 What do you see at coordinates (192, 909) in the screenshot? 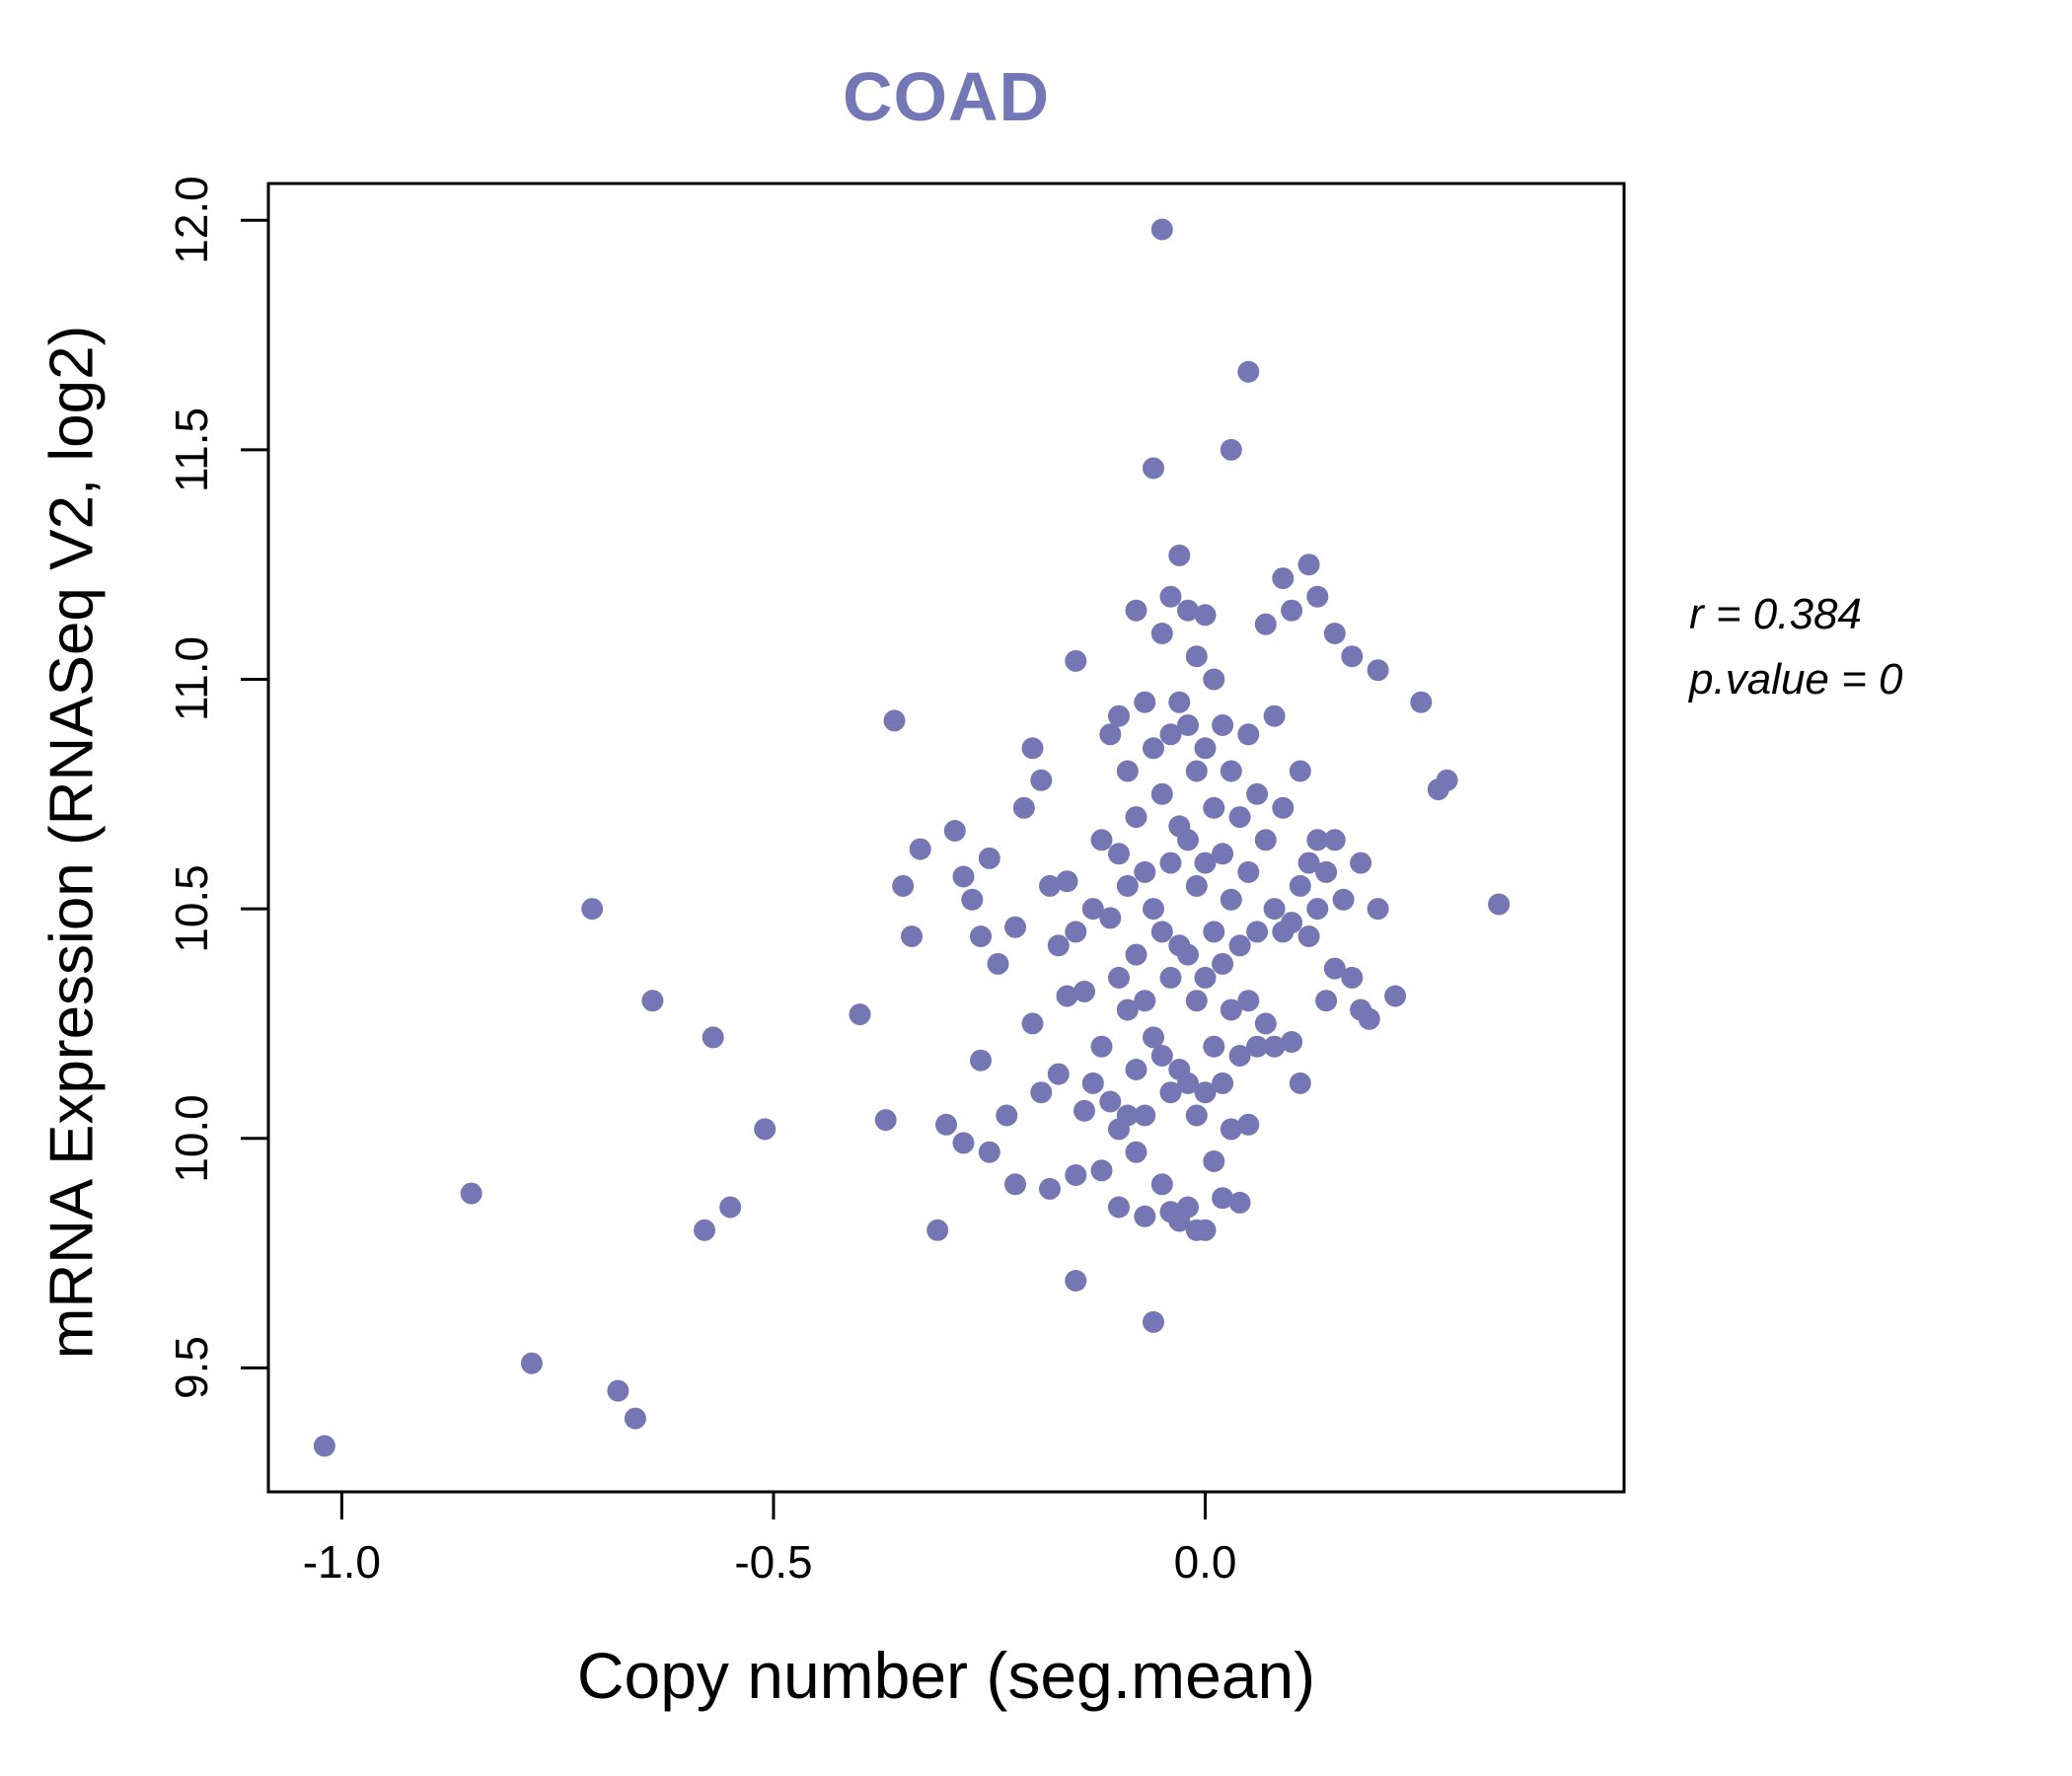
I see `y-tick-label: 10.5` at bounding box center [192, 909].